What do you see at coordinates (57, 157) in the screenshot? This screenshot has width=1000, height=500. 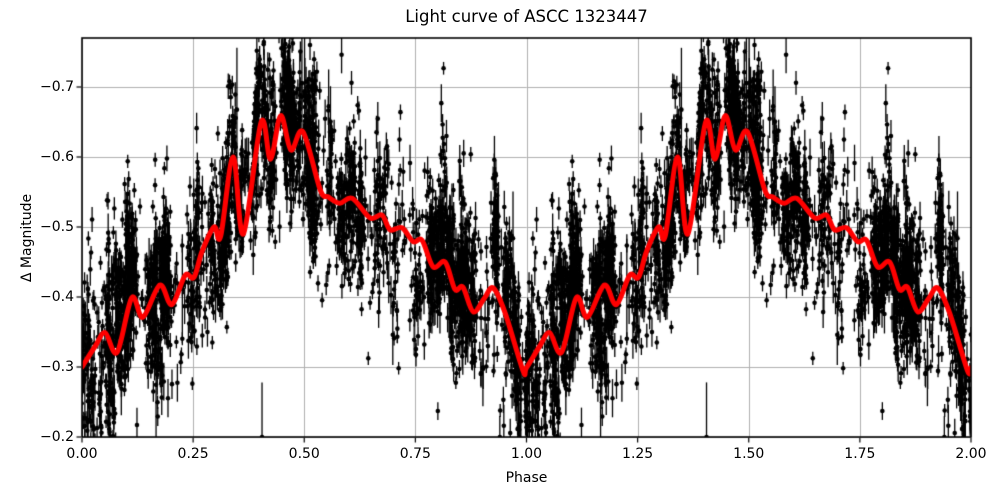 I see `y-tick-label: −0.6` at bounding box center [57, 157].